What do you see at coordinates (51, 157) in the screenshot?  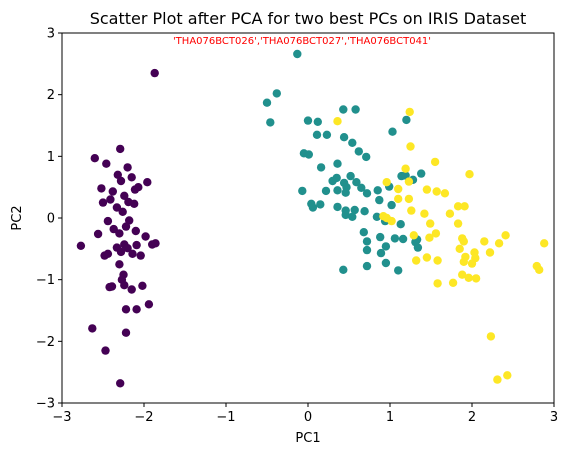 I see `y-tick-label: 1` at bounding box center [51, 157].